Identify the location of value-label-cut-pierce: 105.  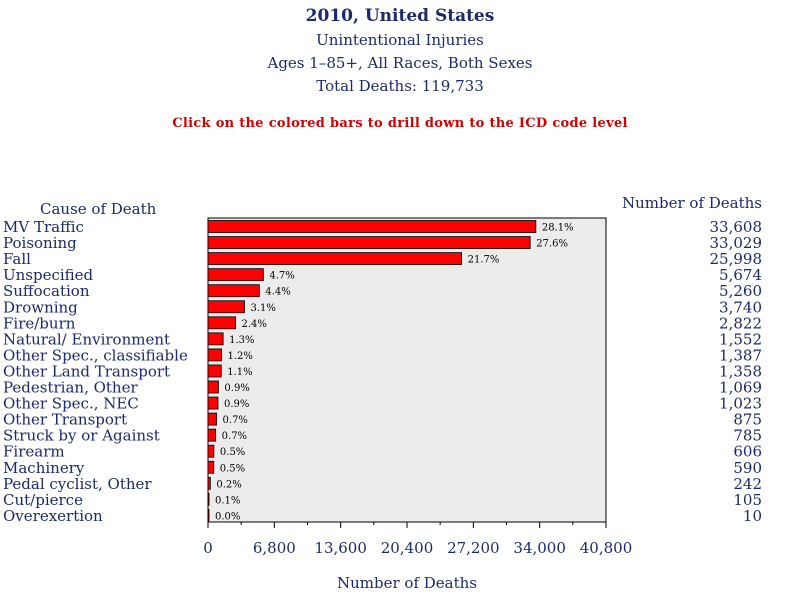
(747, 500).